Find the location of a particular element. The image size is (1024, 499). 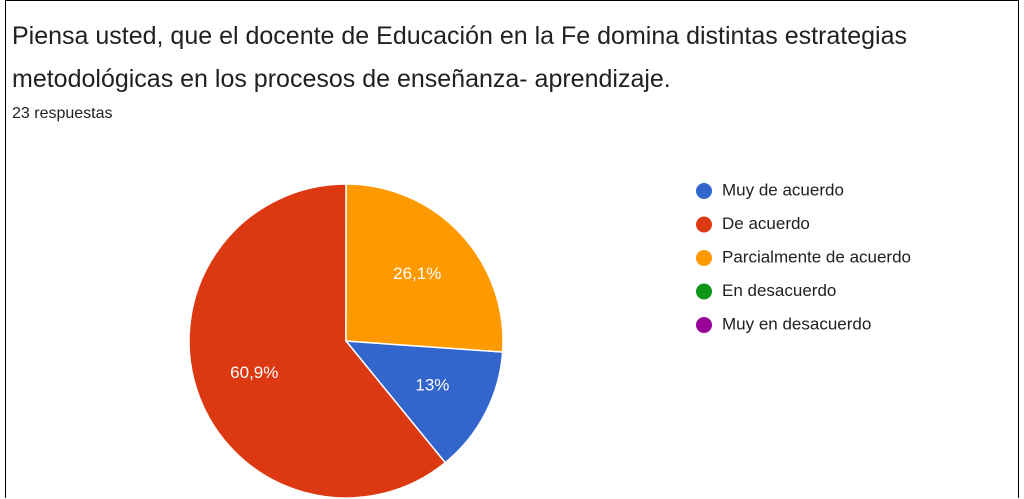

slice-label: 26,1% is located at coordinates (417, 273).